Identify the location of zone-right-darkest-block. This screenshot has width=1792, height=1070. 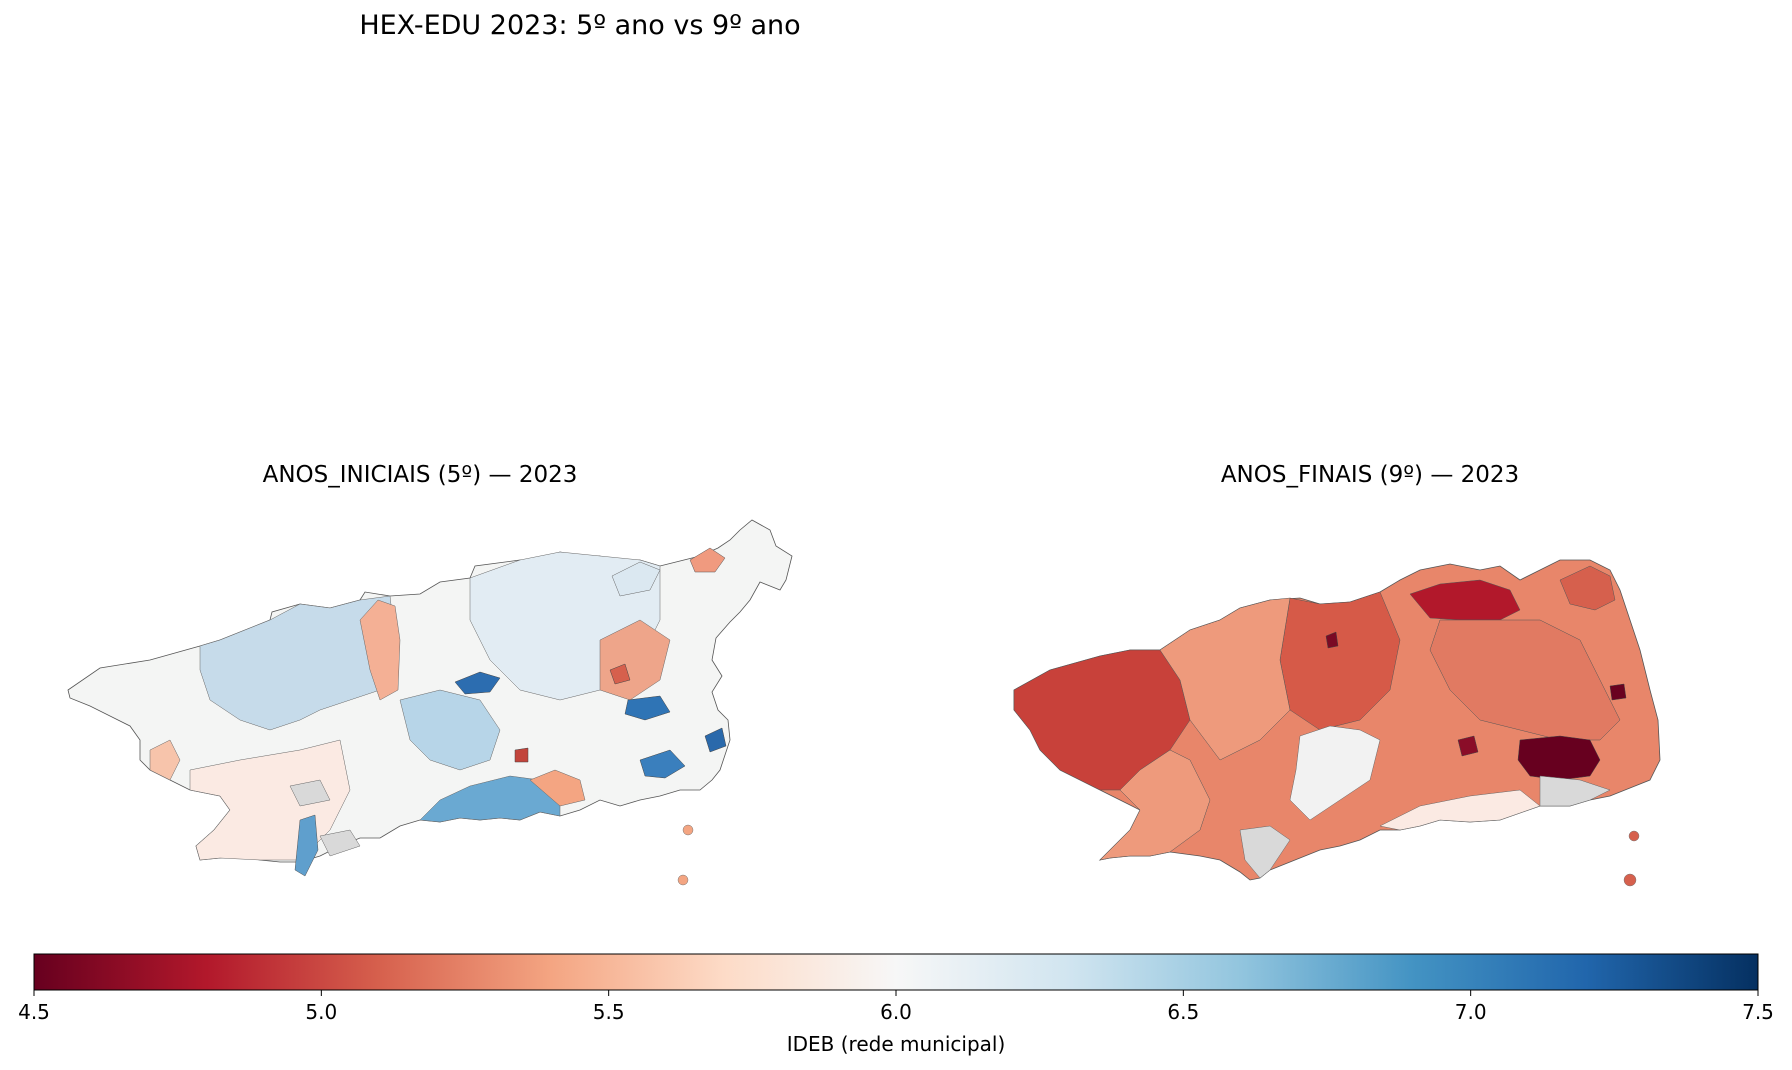
(1559, 758).